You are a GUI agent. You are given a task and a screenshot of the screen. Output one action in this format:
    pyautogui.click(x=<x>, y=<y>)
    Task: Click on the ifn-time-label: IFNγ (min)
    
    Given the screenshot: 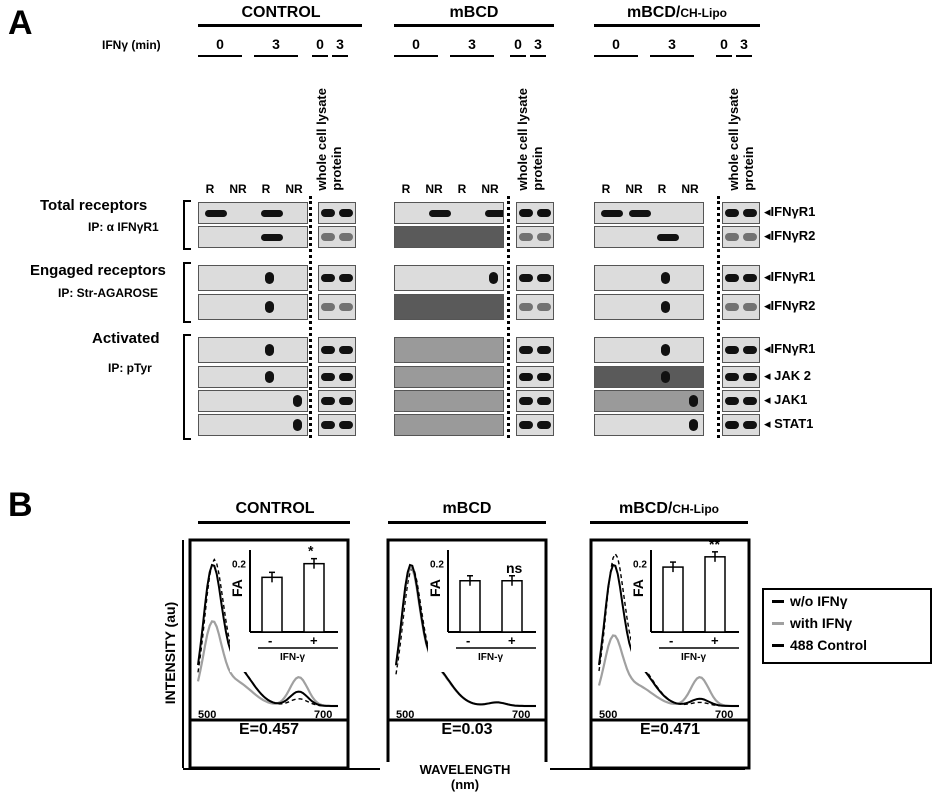 What is the action you would take?
    pyautogui.click(x=131, y=45)
    